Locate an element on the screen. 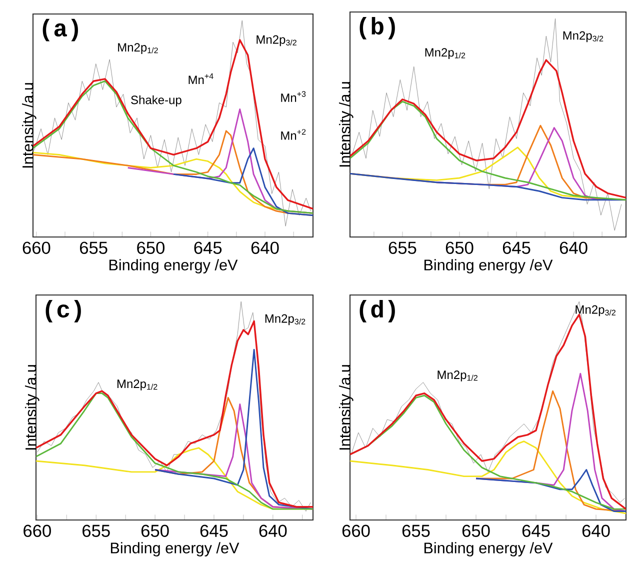 The image size is (630, 566). chart-title: (c) is located at coordinates (63, 311).